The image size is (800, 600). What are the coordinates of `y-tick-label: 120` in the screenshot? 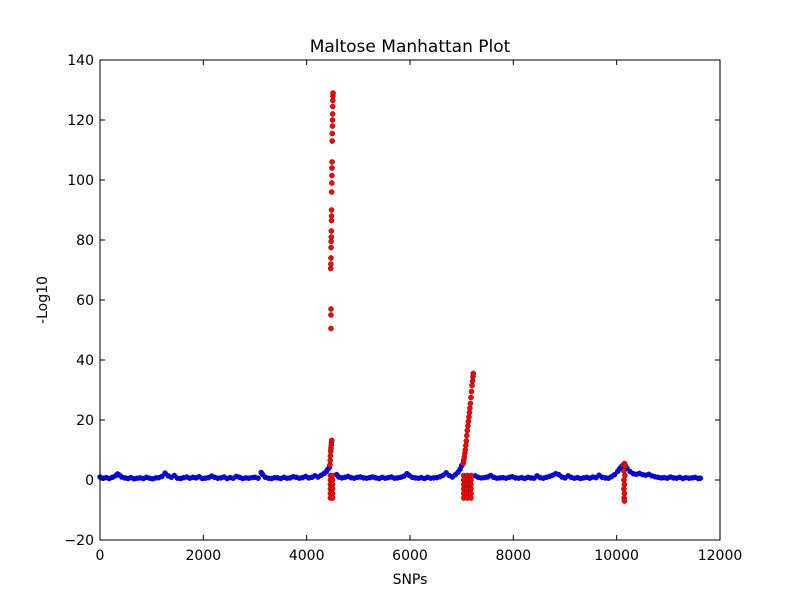 It's located at (80, 121).